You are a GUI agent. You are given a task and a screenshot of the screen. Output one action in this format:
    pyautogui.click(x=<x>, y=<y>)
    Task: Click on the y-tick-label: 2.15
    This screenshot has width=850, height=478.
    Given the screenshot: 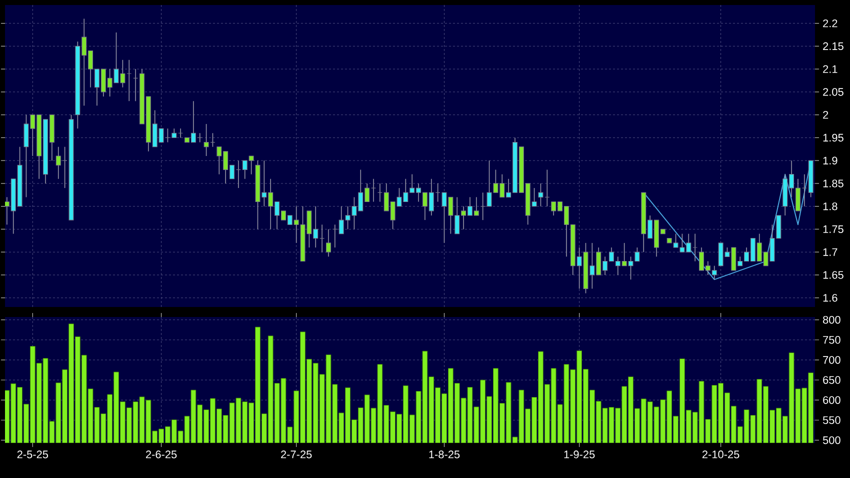 What is the action you would take?
    pyautogui.click(x=833, y=46)
    